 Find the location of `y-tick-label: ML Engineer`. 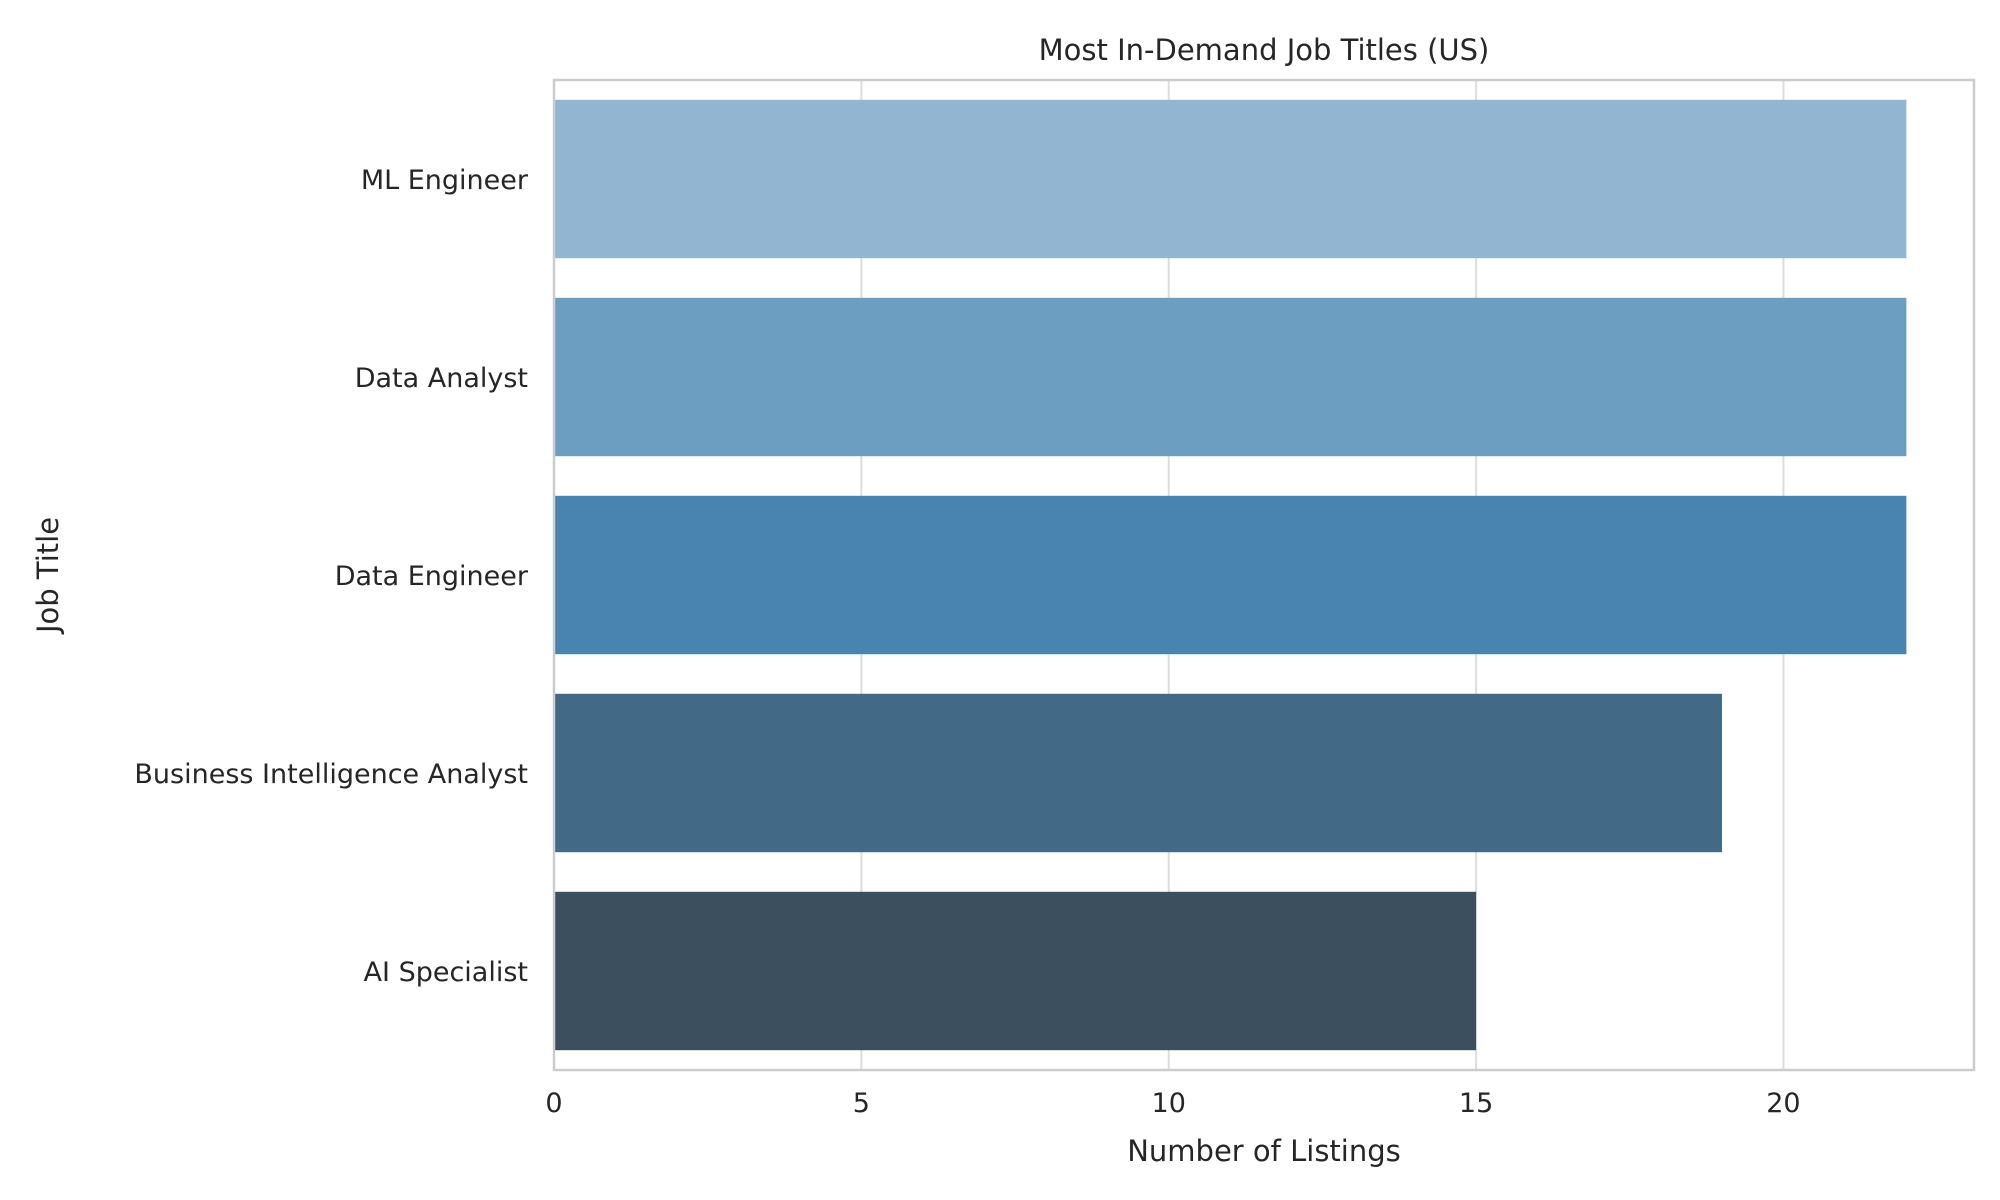

y-tick-label: ML Engineer is located at coordinates (445, 180).